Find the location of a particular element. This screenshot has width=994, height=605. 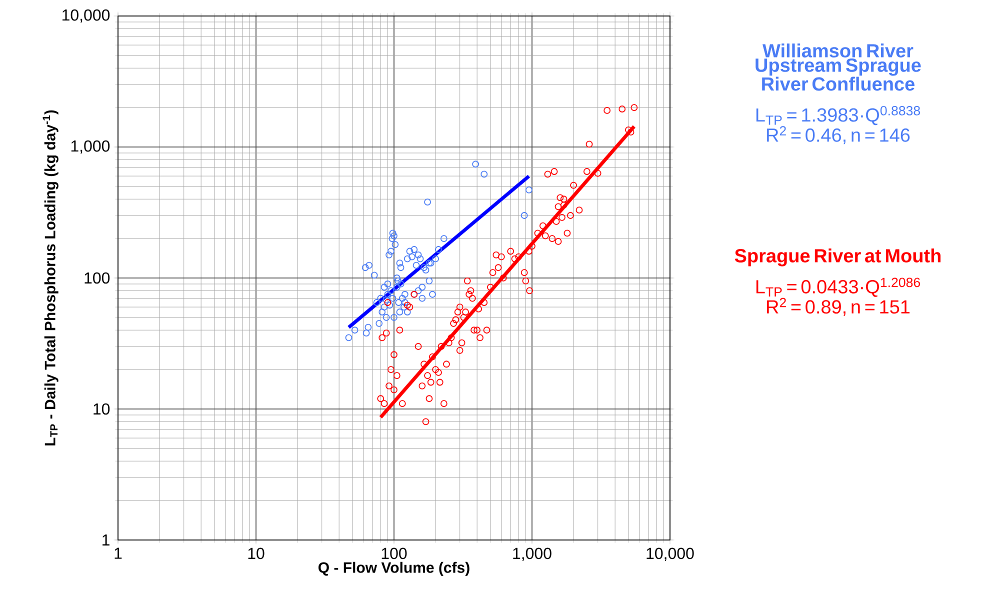

x-tick-label: 1,000 is located at coordinates (532, 554).